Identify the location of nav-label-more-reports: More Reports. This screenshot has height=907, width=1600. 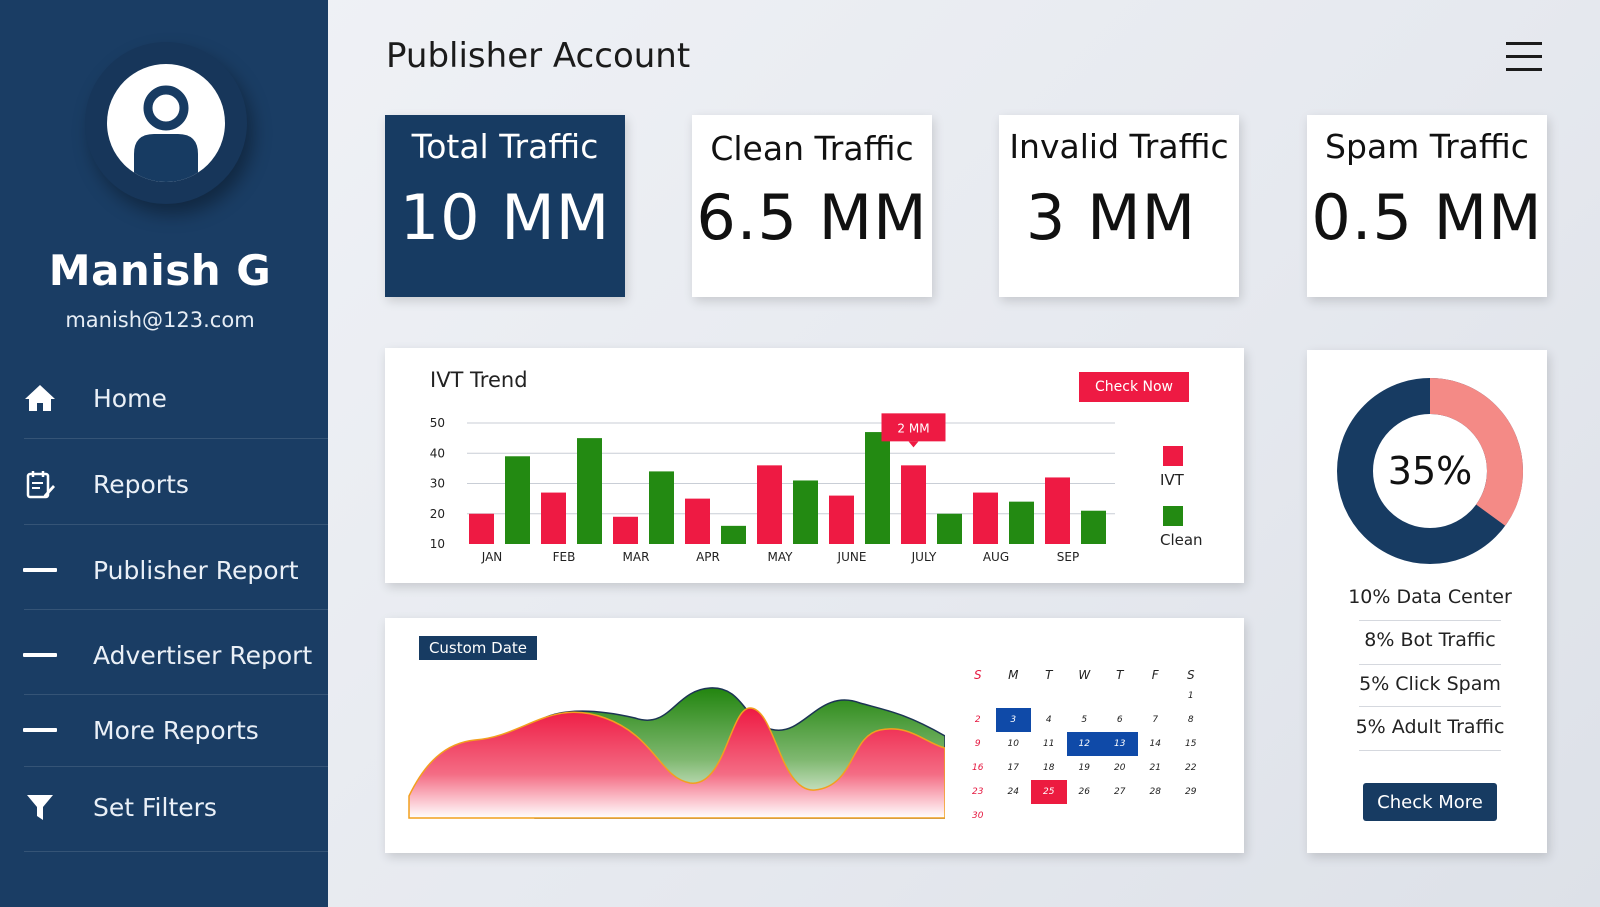
(176, 730).